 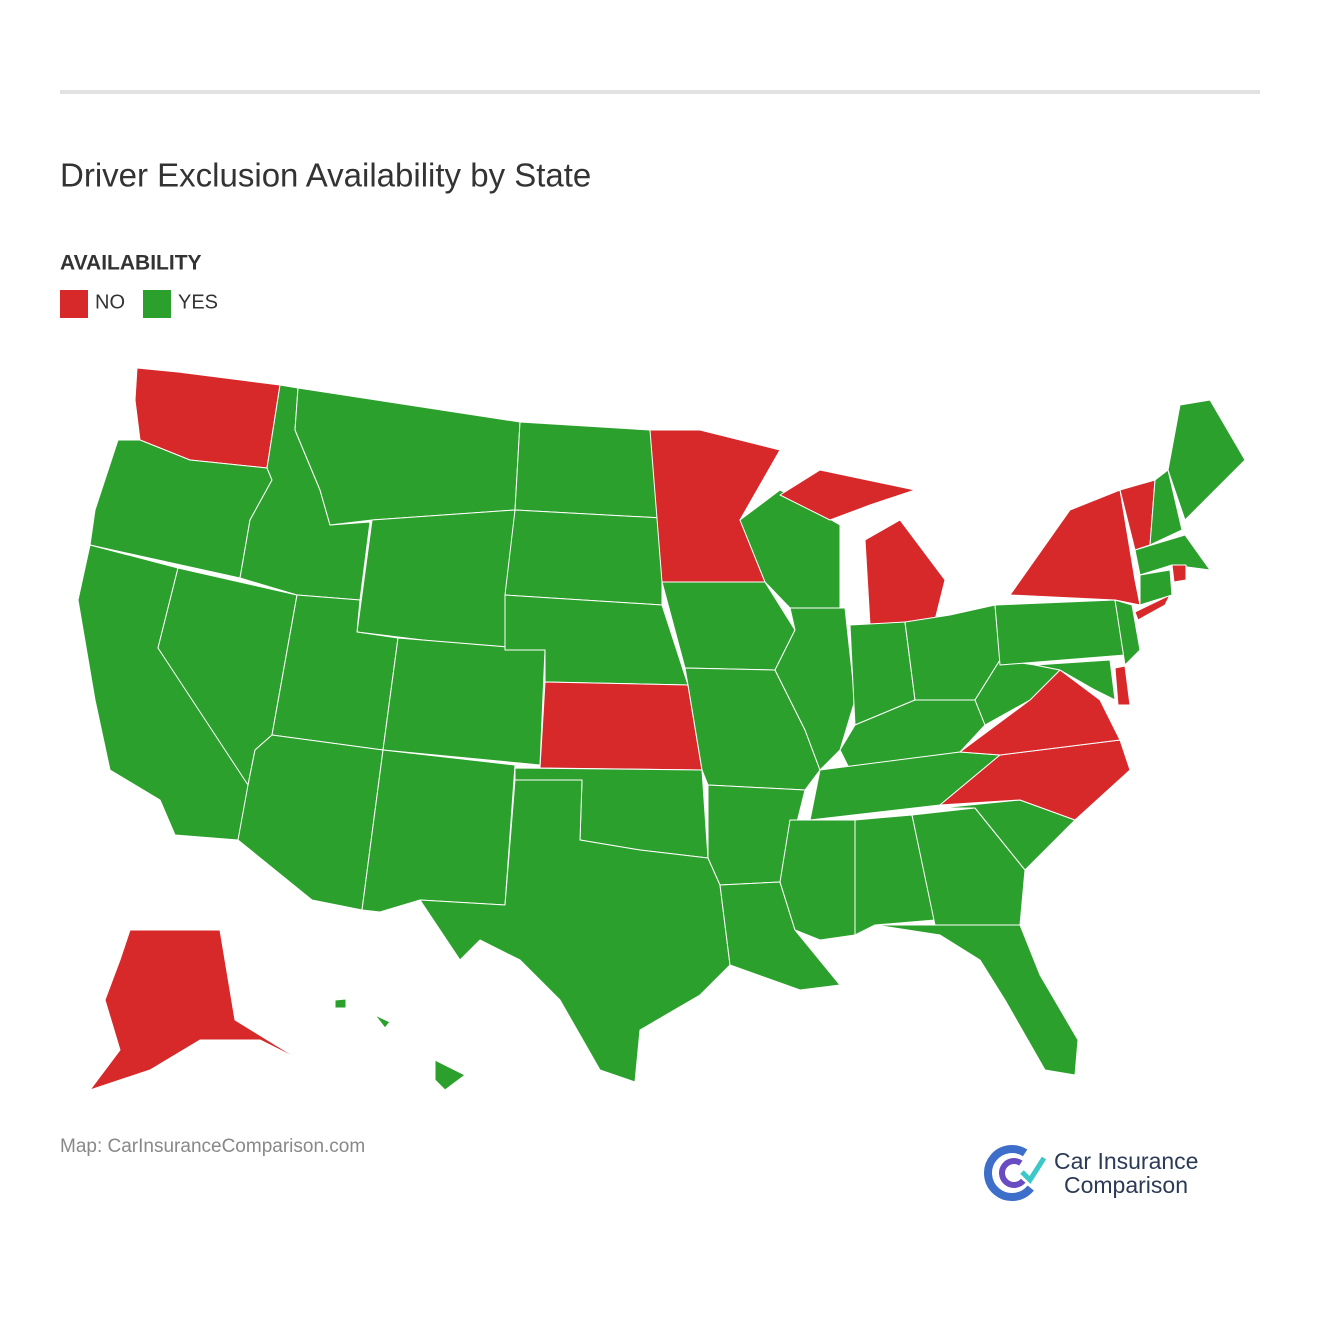 I want to click on logo-text: Comparison, so click(x=1126, y=1185).